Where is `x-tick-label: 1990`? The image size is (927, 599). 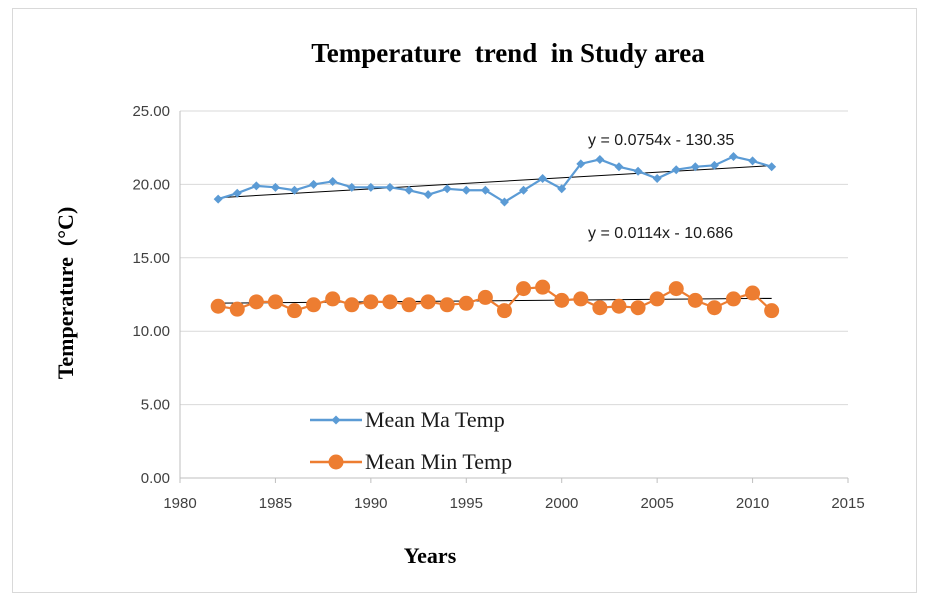
x-tick-label: 1990 is located at coordinates (370, 503).